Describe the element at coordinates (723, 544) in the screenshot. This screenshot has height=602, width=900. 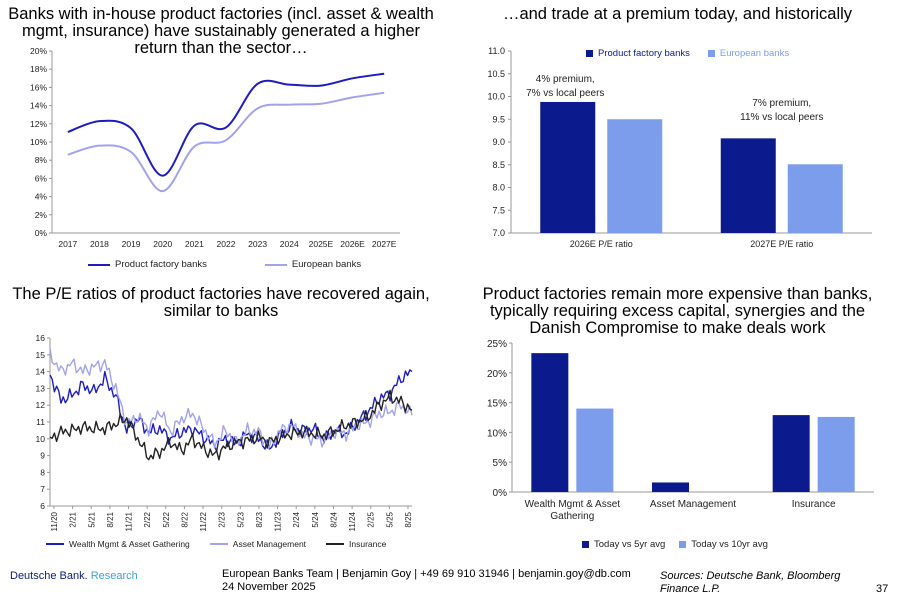
I see `legend-item-10yr: Today vs 10yr avg` at that location.